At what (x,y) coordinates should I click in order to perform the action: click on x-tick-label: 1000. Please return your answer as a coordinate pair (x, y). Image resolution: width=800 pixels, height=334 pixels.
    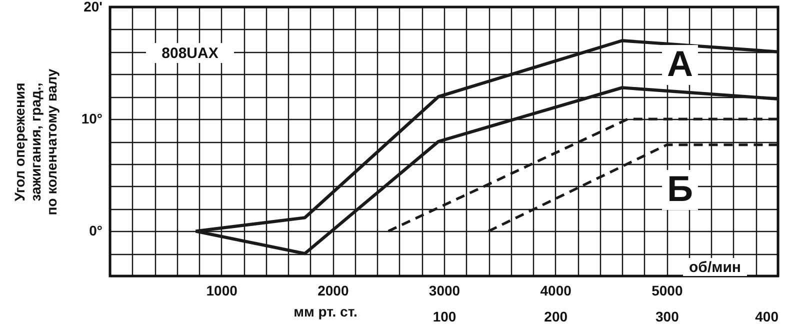
    Looking at the image, I should click on (222, 290).